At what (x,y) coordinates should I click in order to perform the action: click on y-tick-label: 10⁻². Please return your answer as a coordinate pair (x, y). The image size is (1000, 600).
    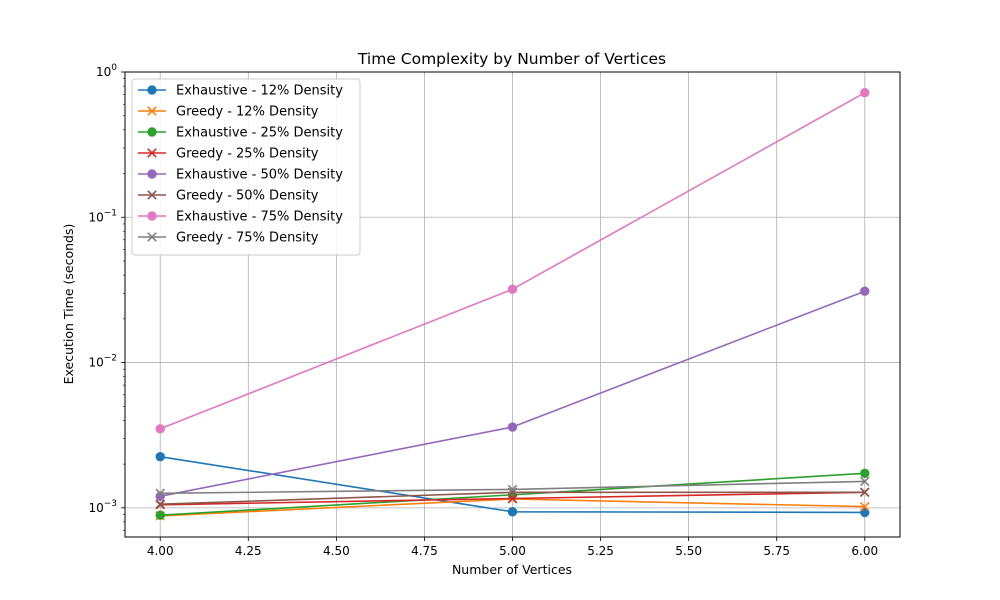
    Looking at the image, I should click on (102, 362).